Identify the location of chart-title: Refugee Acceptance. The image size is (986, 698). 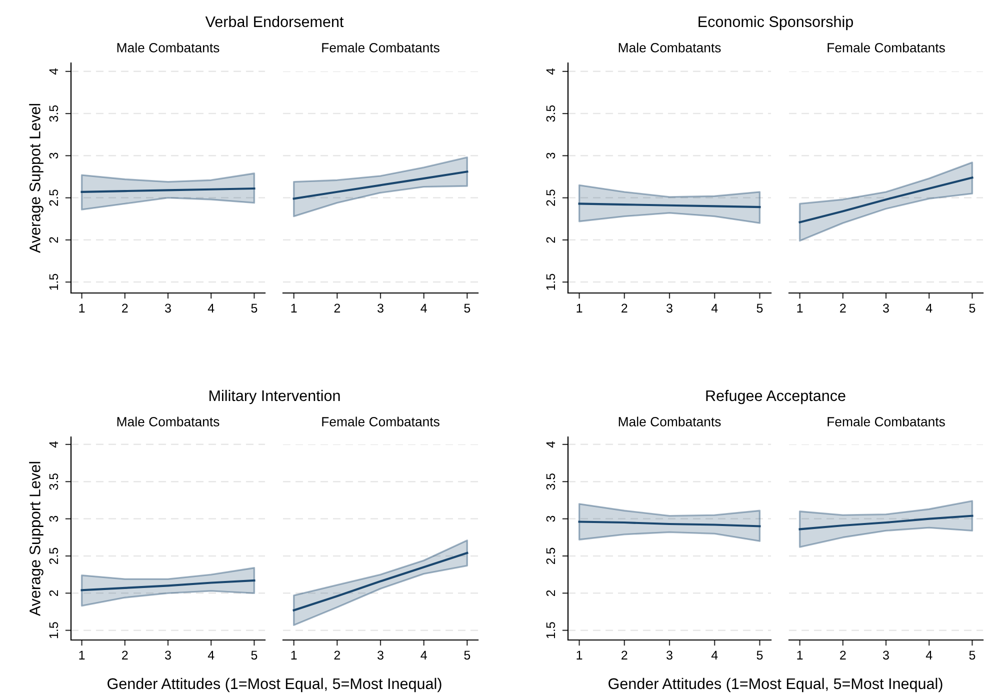
(776, 397).